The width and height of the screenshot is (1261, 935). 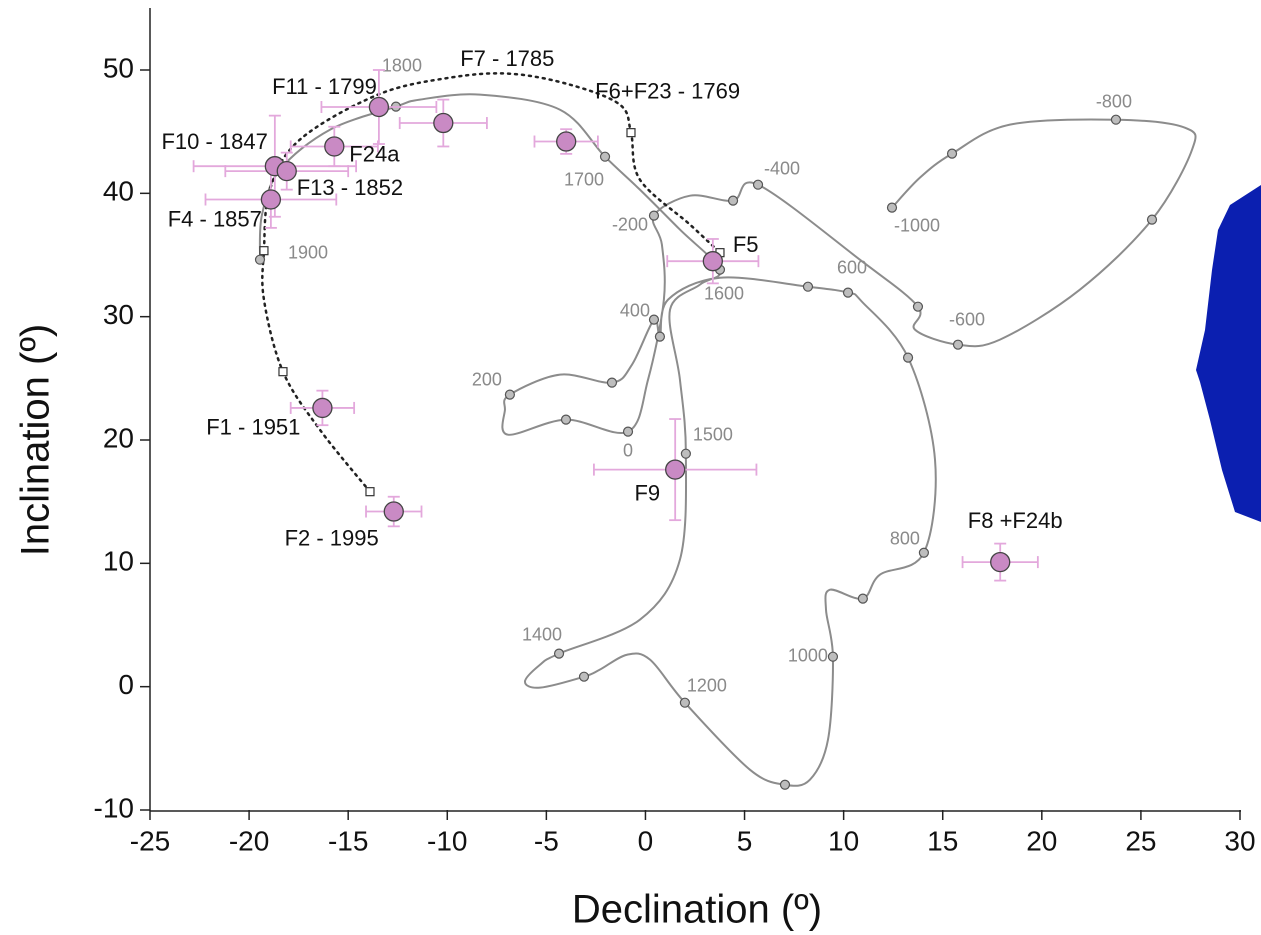 I want to click on node-label: -200, so click(x=630, y=224).